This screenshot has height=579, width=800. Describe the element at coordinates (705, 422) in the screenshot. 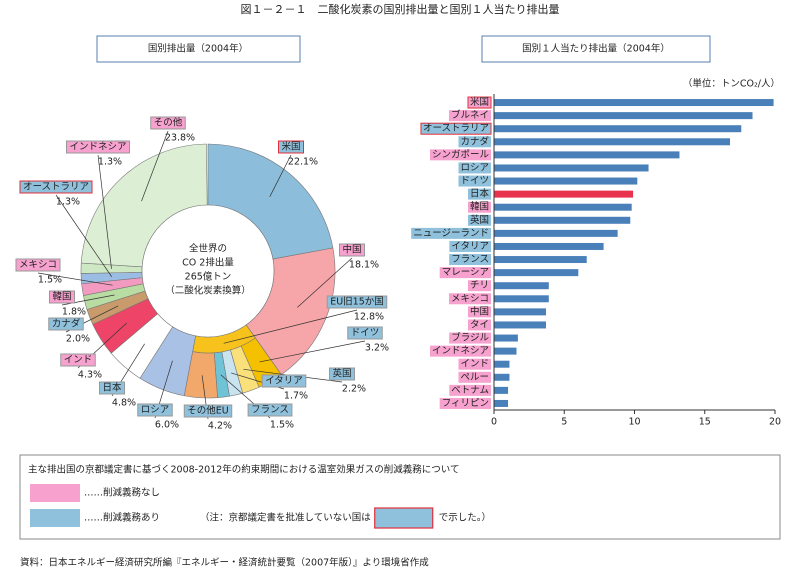

I see `x-tick-label: 15` at that location.